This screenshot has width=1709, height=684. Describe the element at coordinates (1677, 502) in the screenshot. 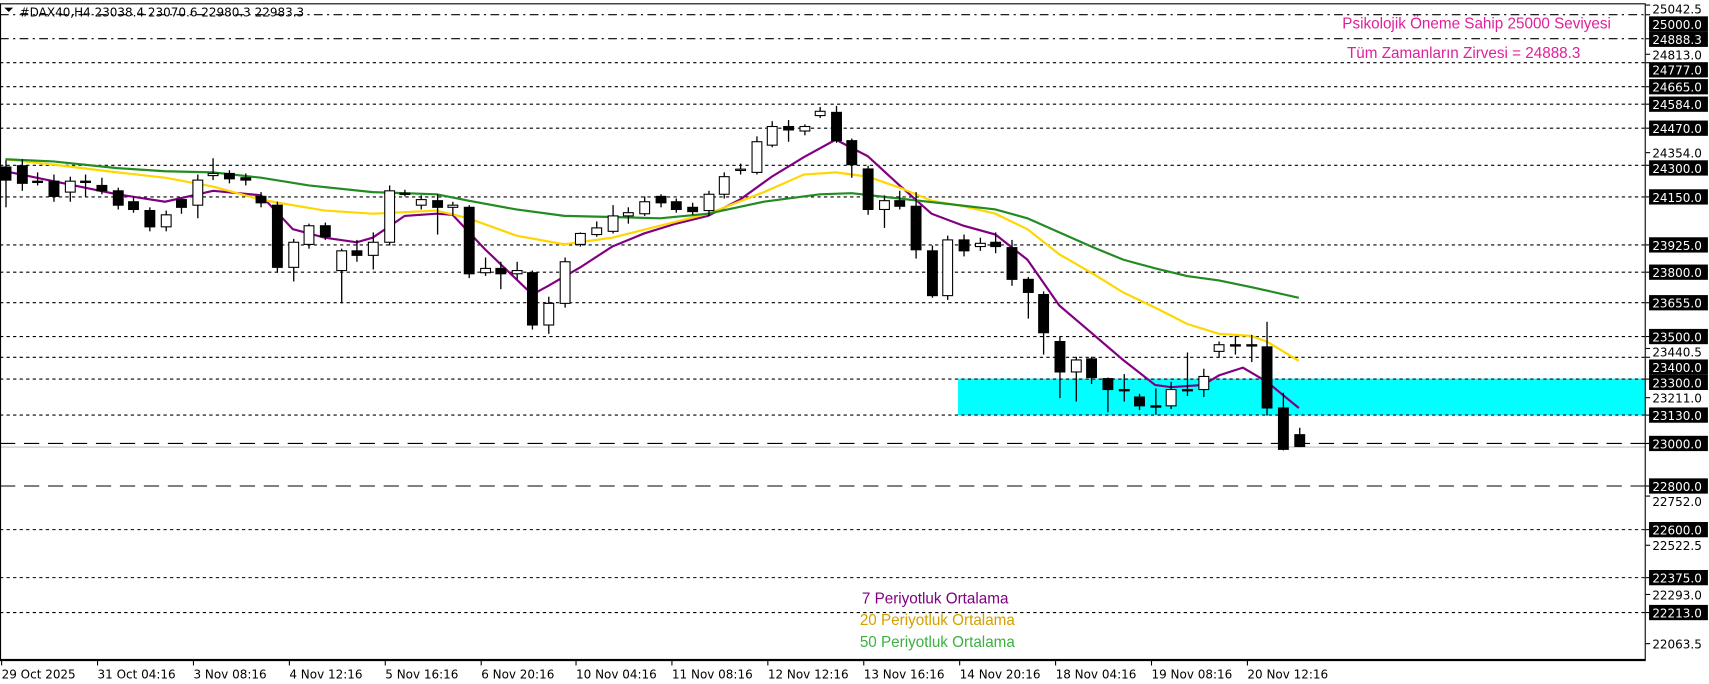

I see `price-tick-label: 22752.0` at that location.